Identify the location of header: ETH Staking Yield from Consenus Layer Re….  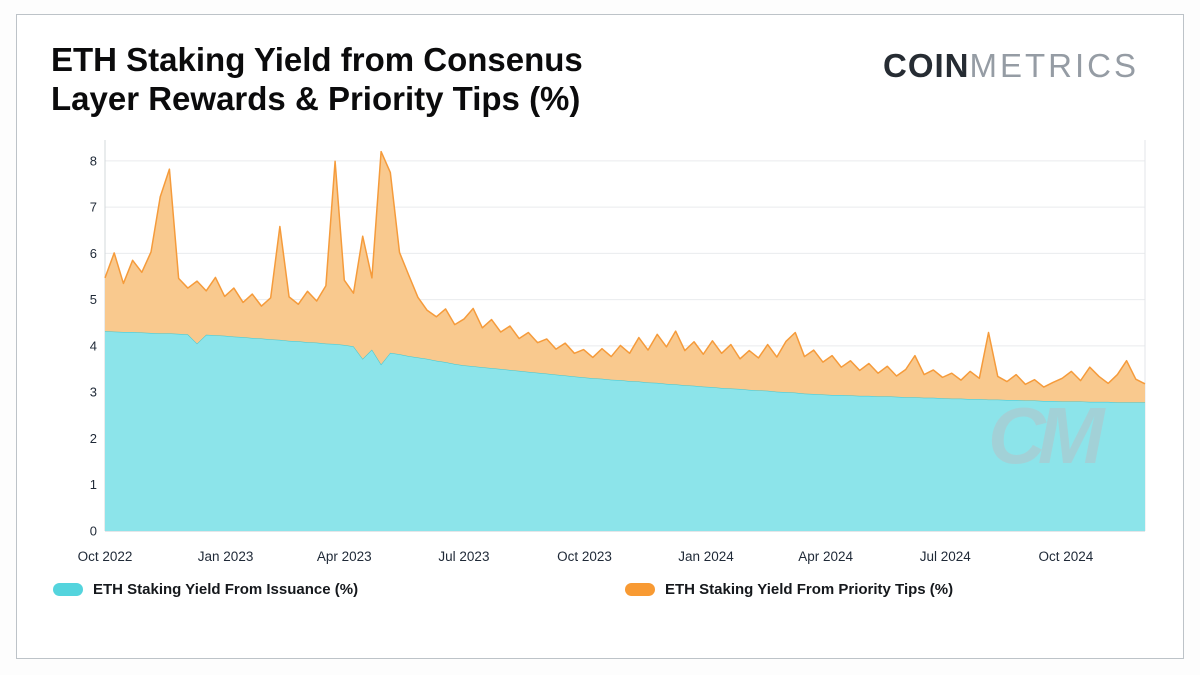
(600, 66).